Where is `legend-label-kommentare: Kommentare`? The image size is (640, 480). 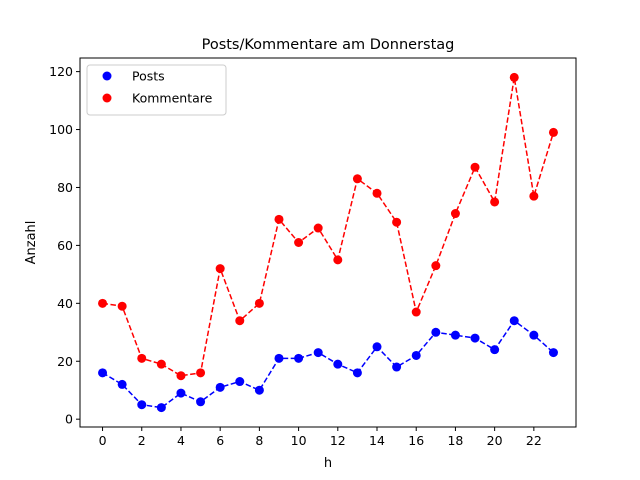 legend-label-kommentare: Kommentare is located at coordinates (172, 98).